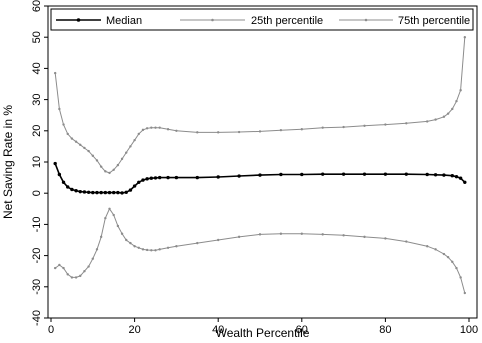 The width and height of the screenshot is (482, 343). Describe the element at coordinates (37, 99) in the screenshot. I see `y-tick-label: 30` at that location.